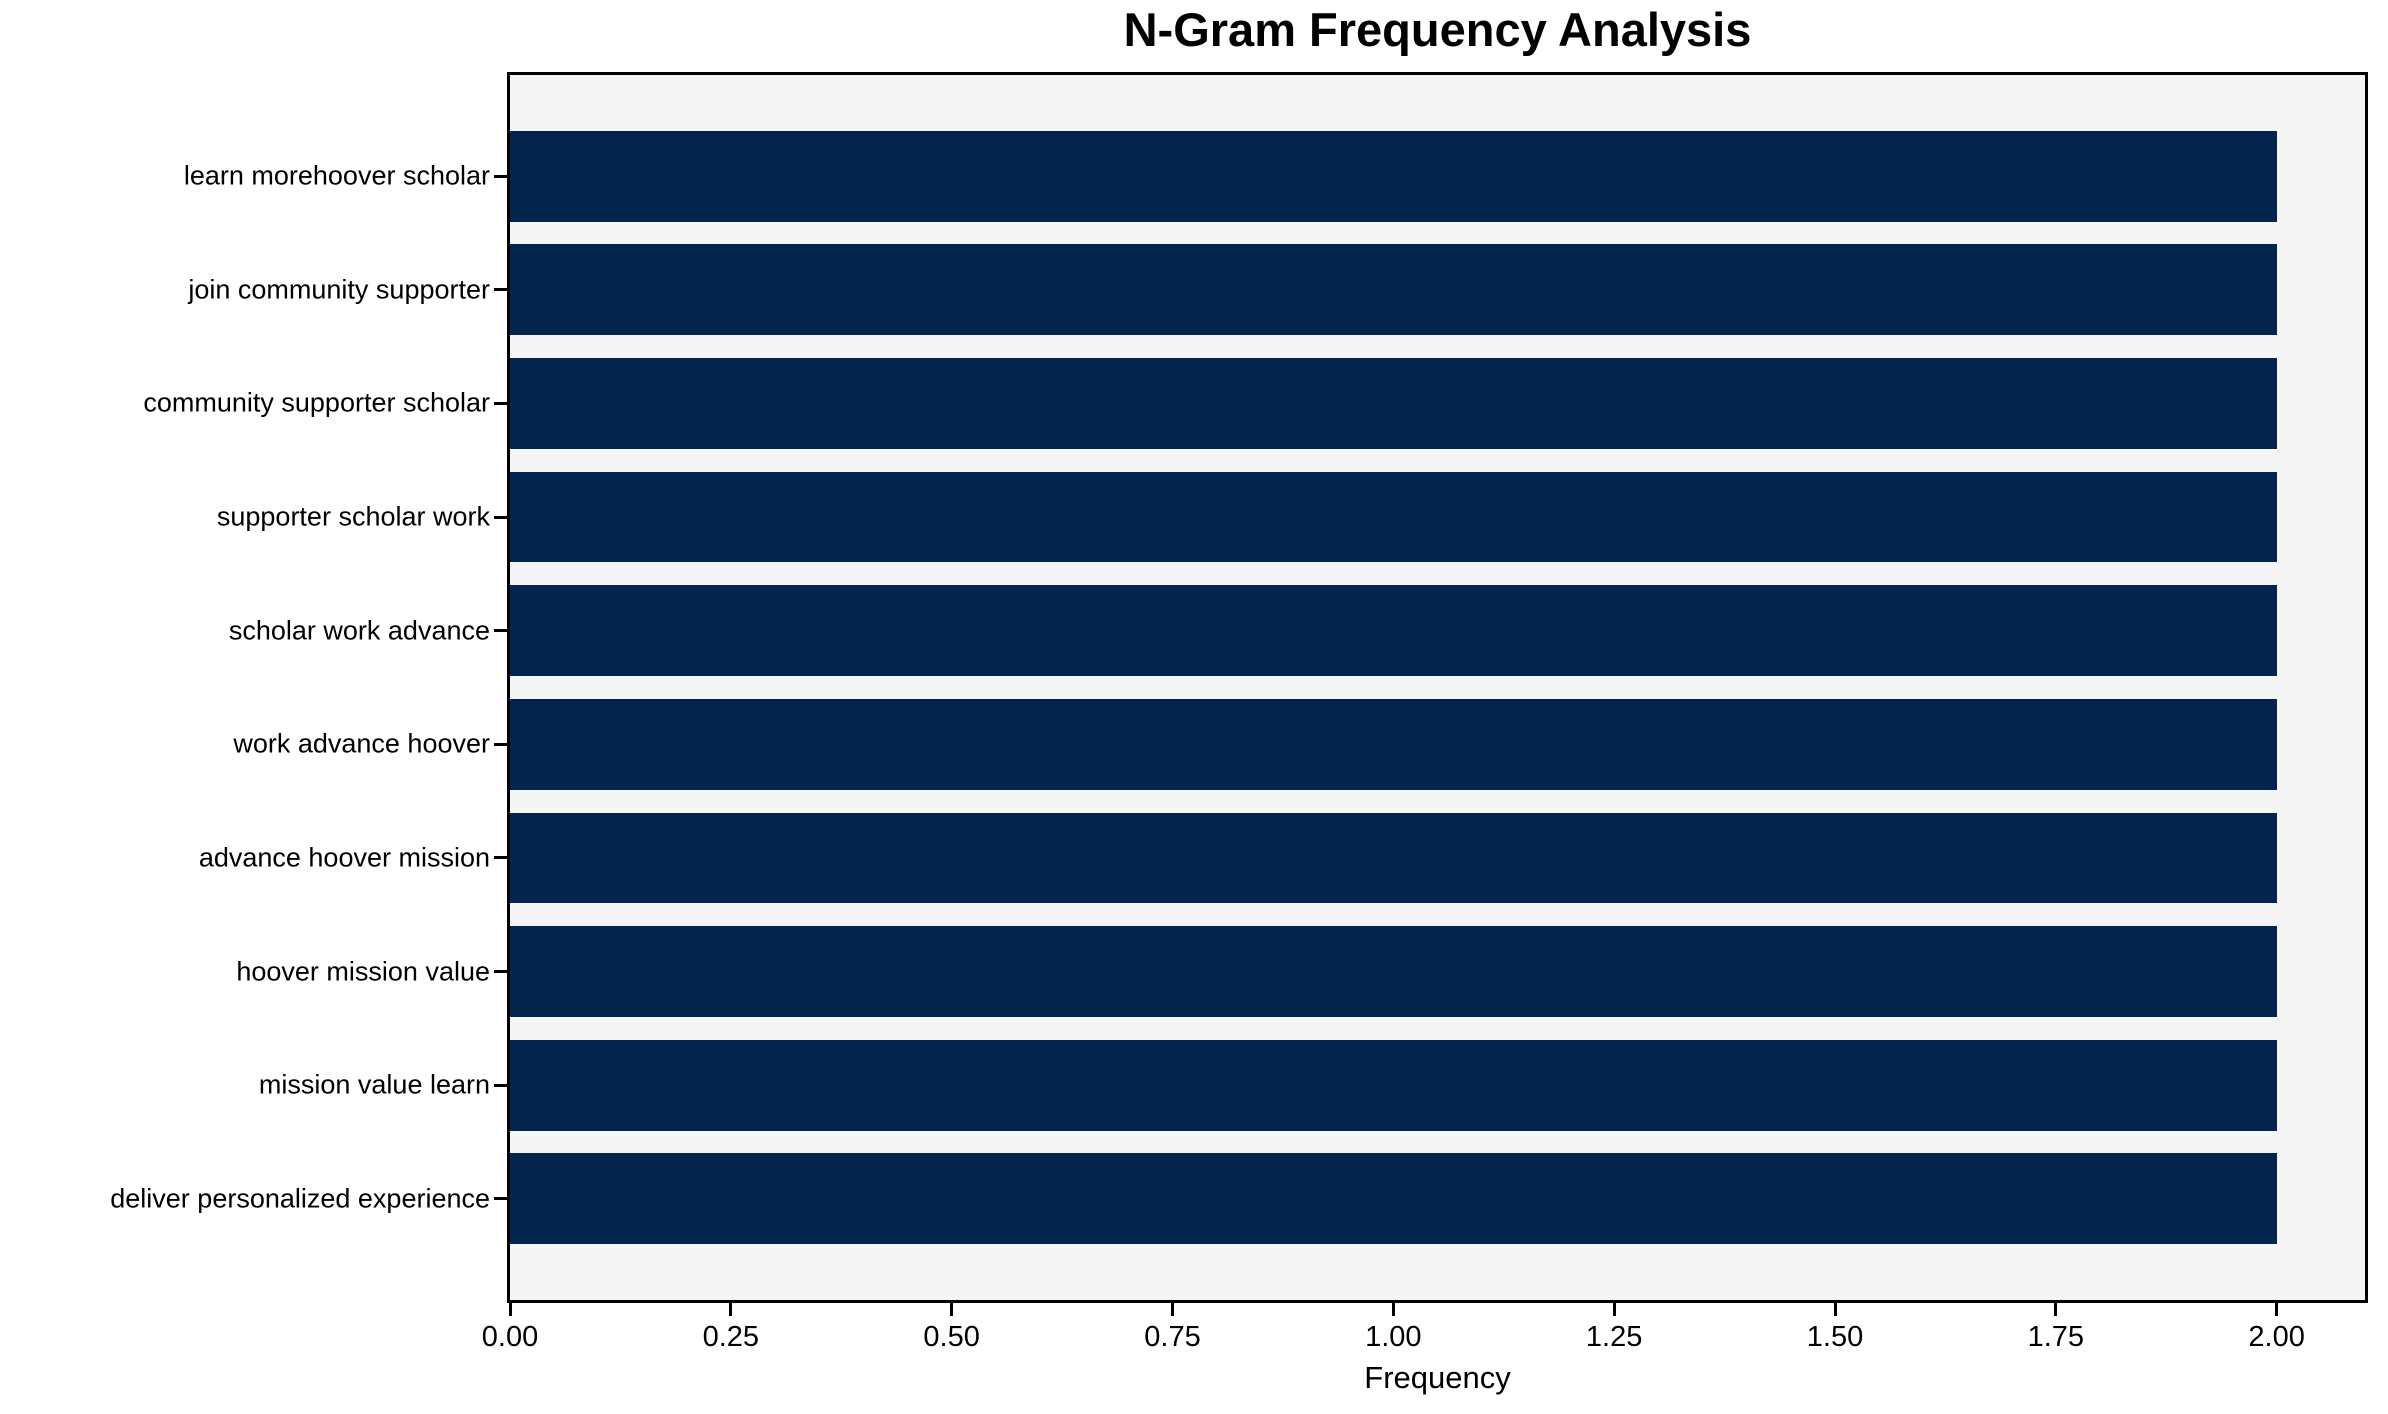 This screenshot has width=2388, height=1414. Describe the element at coordinates (344, 857) in the screenshot. I see `y-tick-label: advance hoover mission` at that location.